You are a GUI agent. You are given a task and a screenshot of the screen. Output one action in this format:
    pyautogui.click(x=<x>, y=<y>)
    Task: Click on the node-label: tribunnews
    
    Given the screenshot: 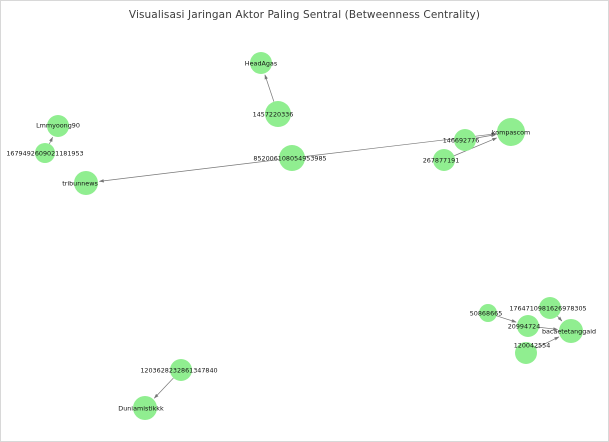 What is the action you would take?
    pyautogui.click(x=80, y=184)
    